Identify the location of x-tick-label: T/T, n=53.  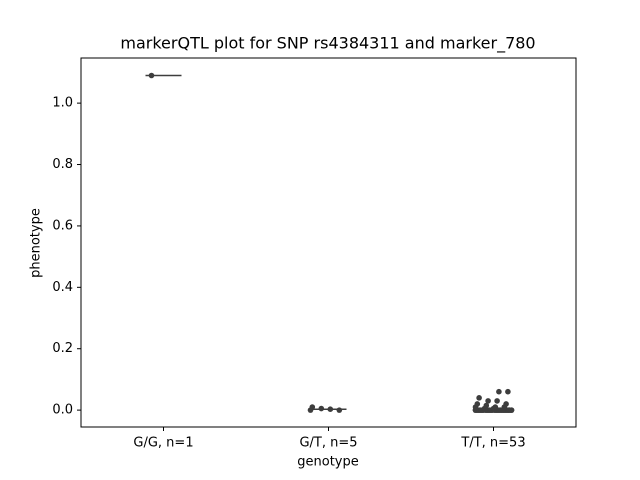
(492, 443).